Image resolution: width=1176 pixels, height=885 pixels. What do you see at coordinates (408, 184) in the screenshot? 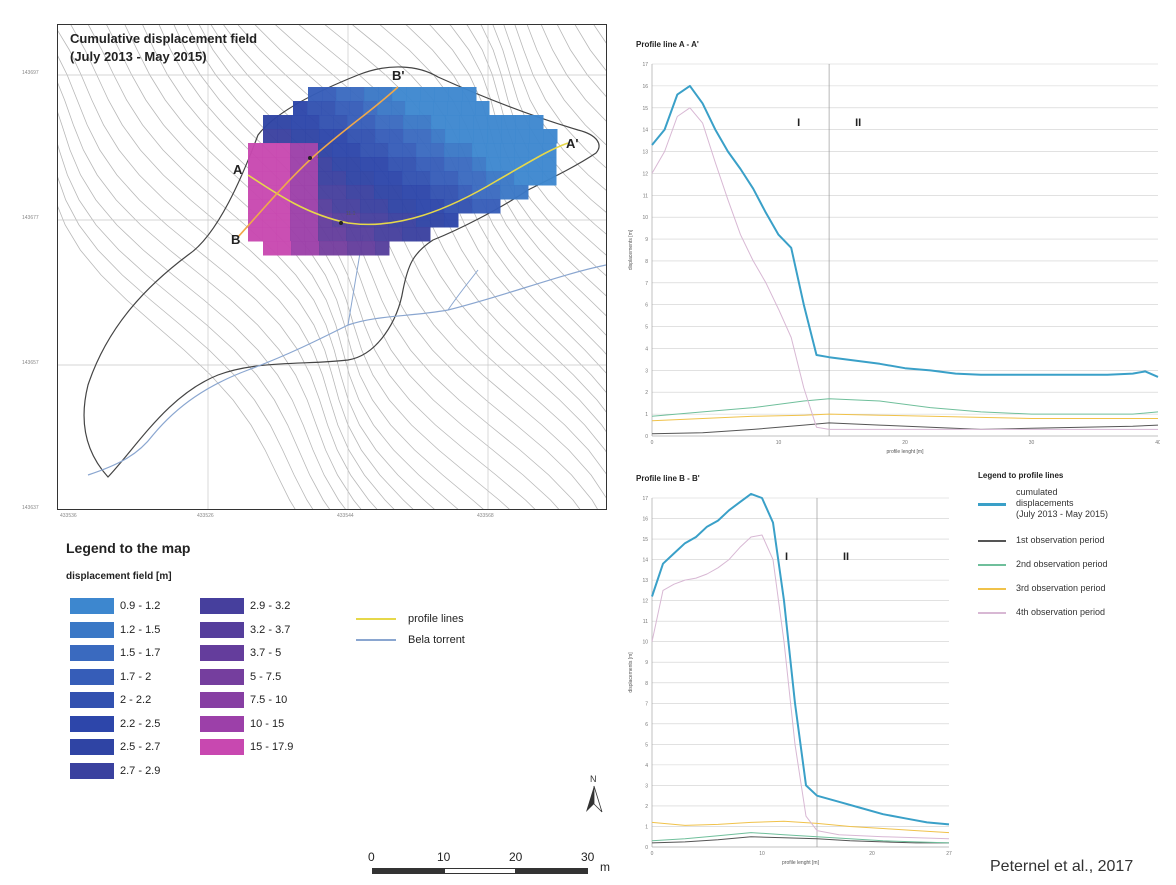
I see `profile-line-a` at bounding box center [408, 184].